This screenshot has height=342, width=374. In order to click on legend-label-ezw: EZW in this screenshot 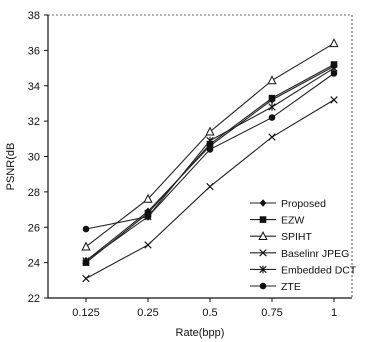, I will do `click(292, 221)`.